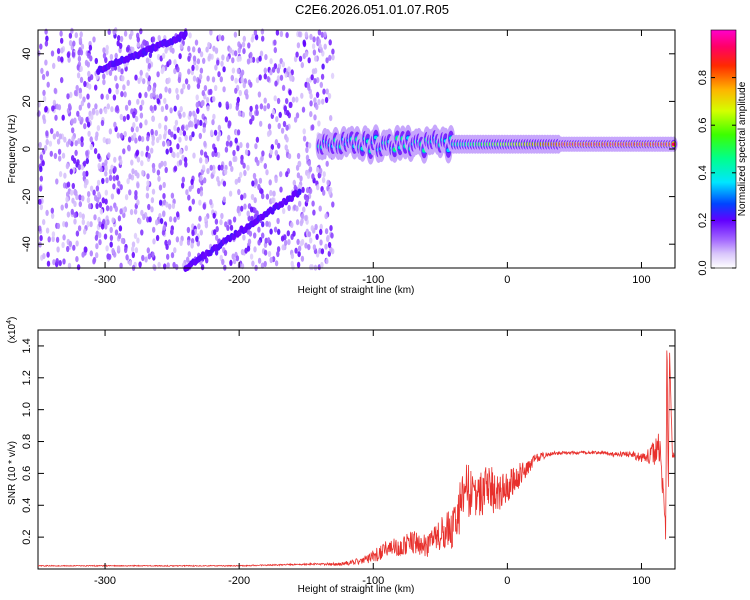  What do you see at coordinates (27, 197) in the screenshot?
I see `y-tick-label: -20` at bounding box center [27, 197].